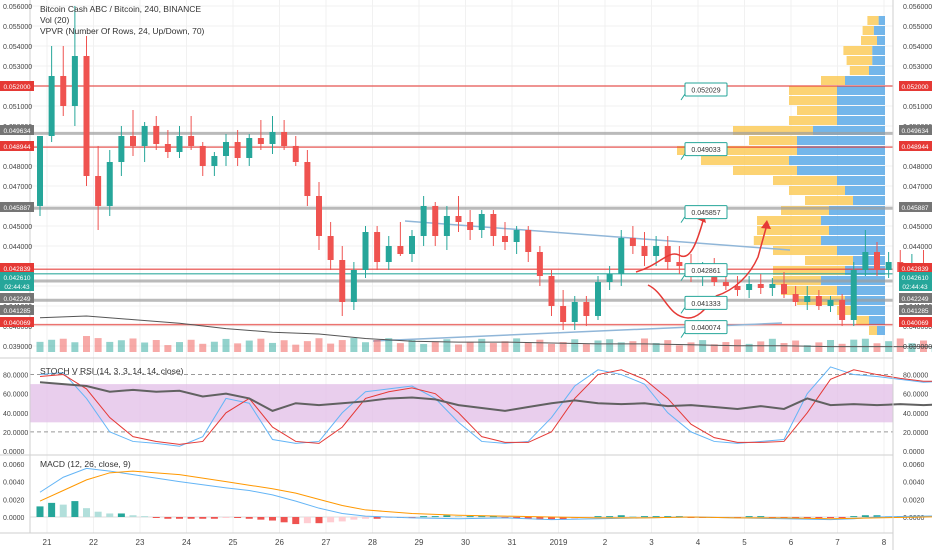 This screenshot has height=550, width=932. Describe the element at coordinates (485, 494) in the screenshot. I see `macd-series-line` at that location.